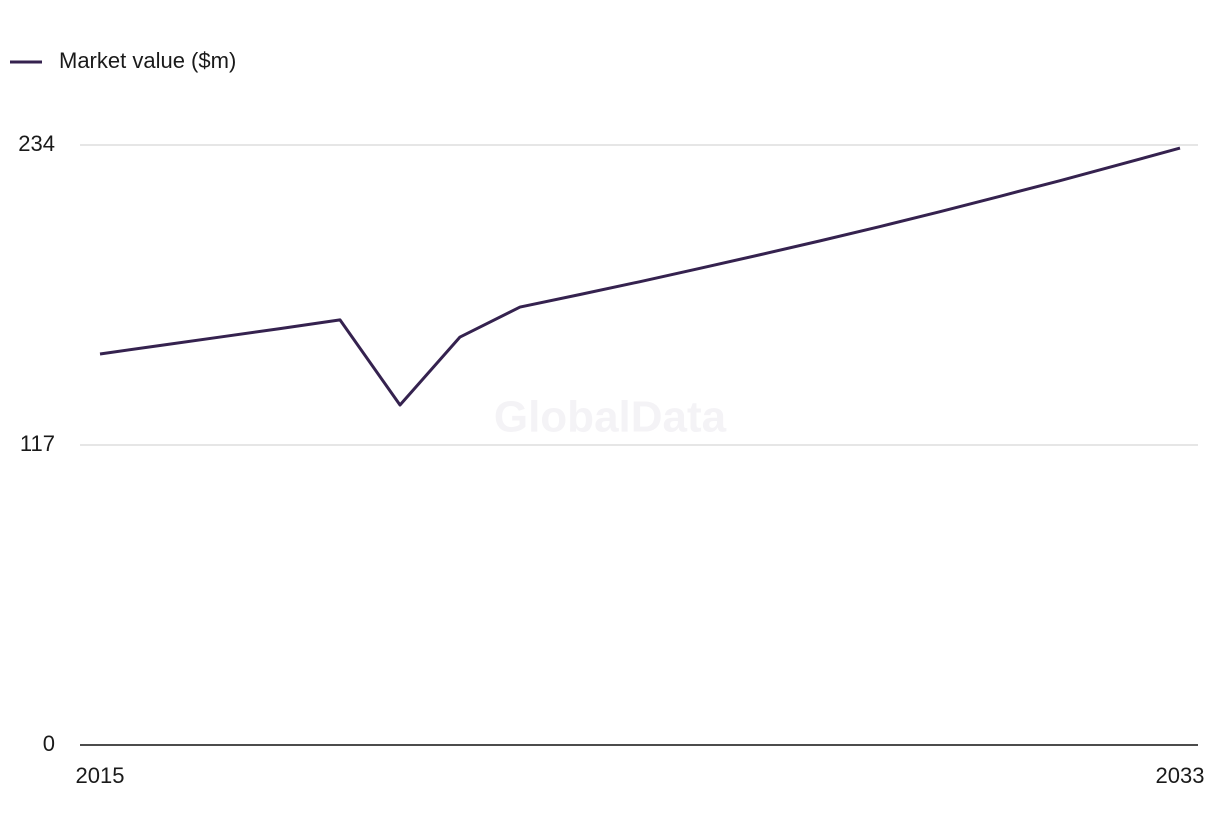  Describe the element at coordinates (49, 743) in the screenshot. I see `y-tick-label: 0` at that location.